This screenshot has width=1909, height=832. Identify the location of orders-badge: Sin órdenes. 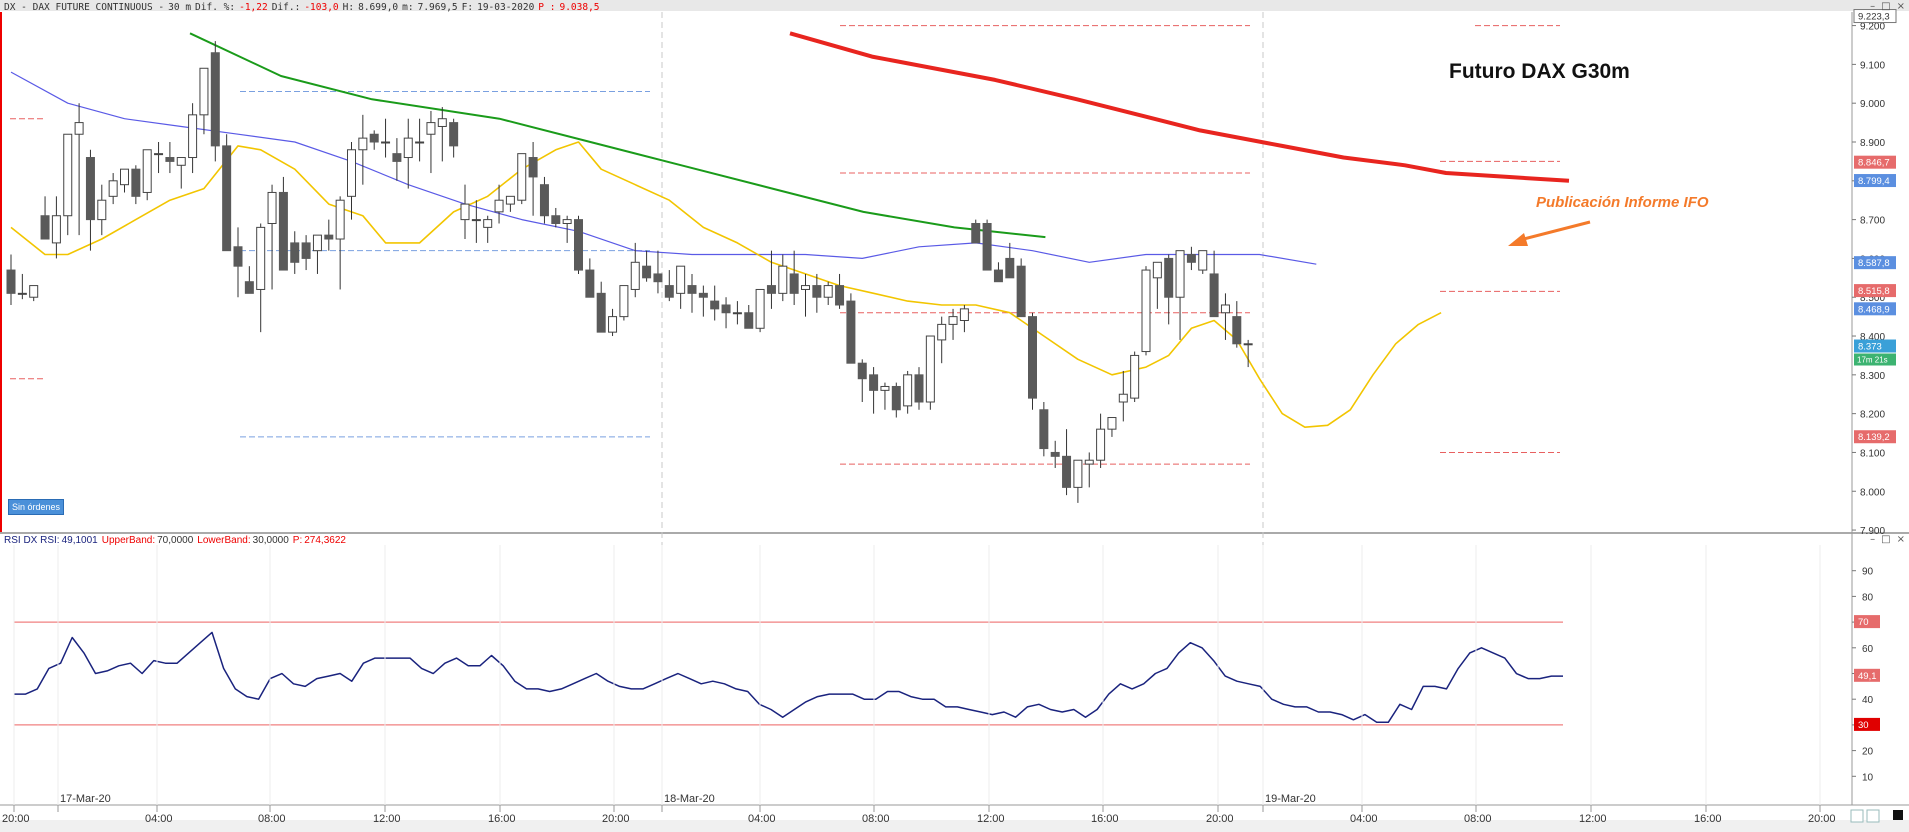
(36, 507).